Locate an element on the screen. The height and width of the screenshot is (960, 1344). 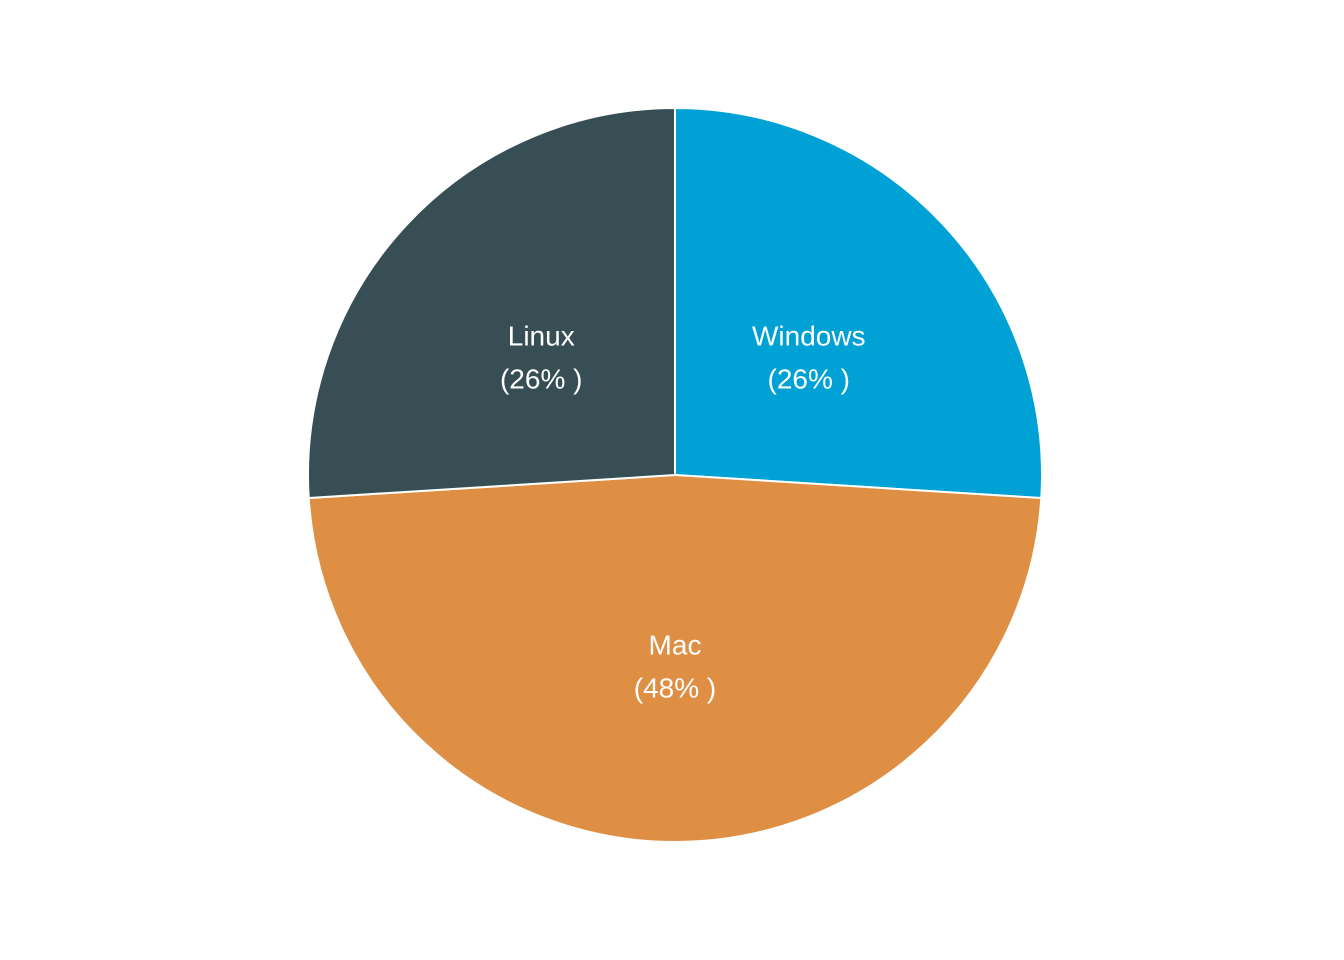
labels-layer: Windows (26% ) Mac (48% ) Linux (26% ) is located at coordinates (683, 511).